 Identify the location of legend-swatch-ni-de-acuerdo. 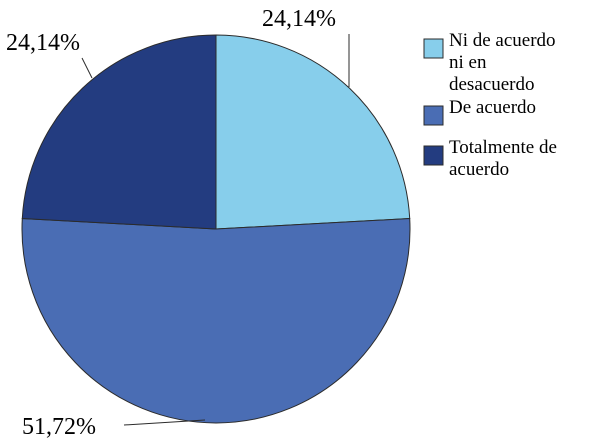
(433, 48).